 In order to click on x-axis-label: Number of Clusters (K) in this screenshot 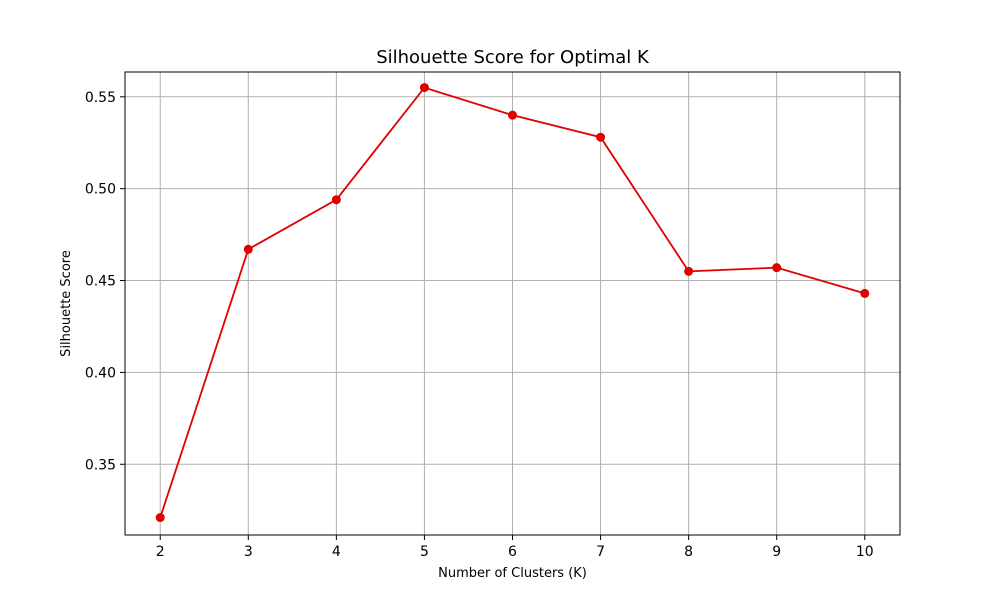, I will do `click(512, 573)`.